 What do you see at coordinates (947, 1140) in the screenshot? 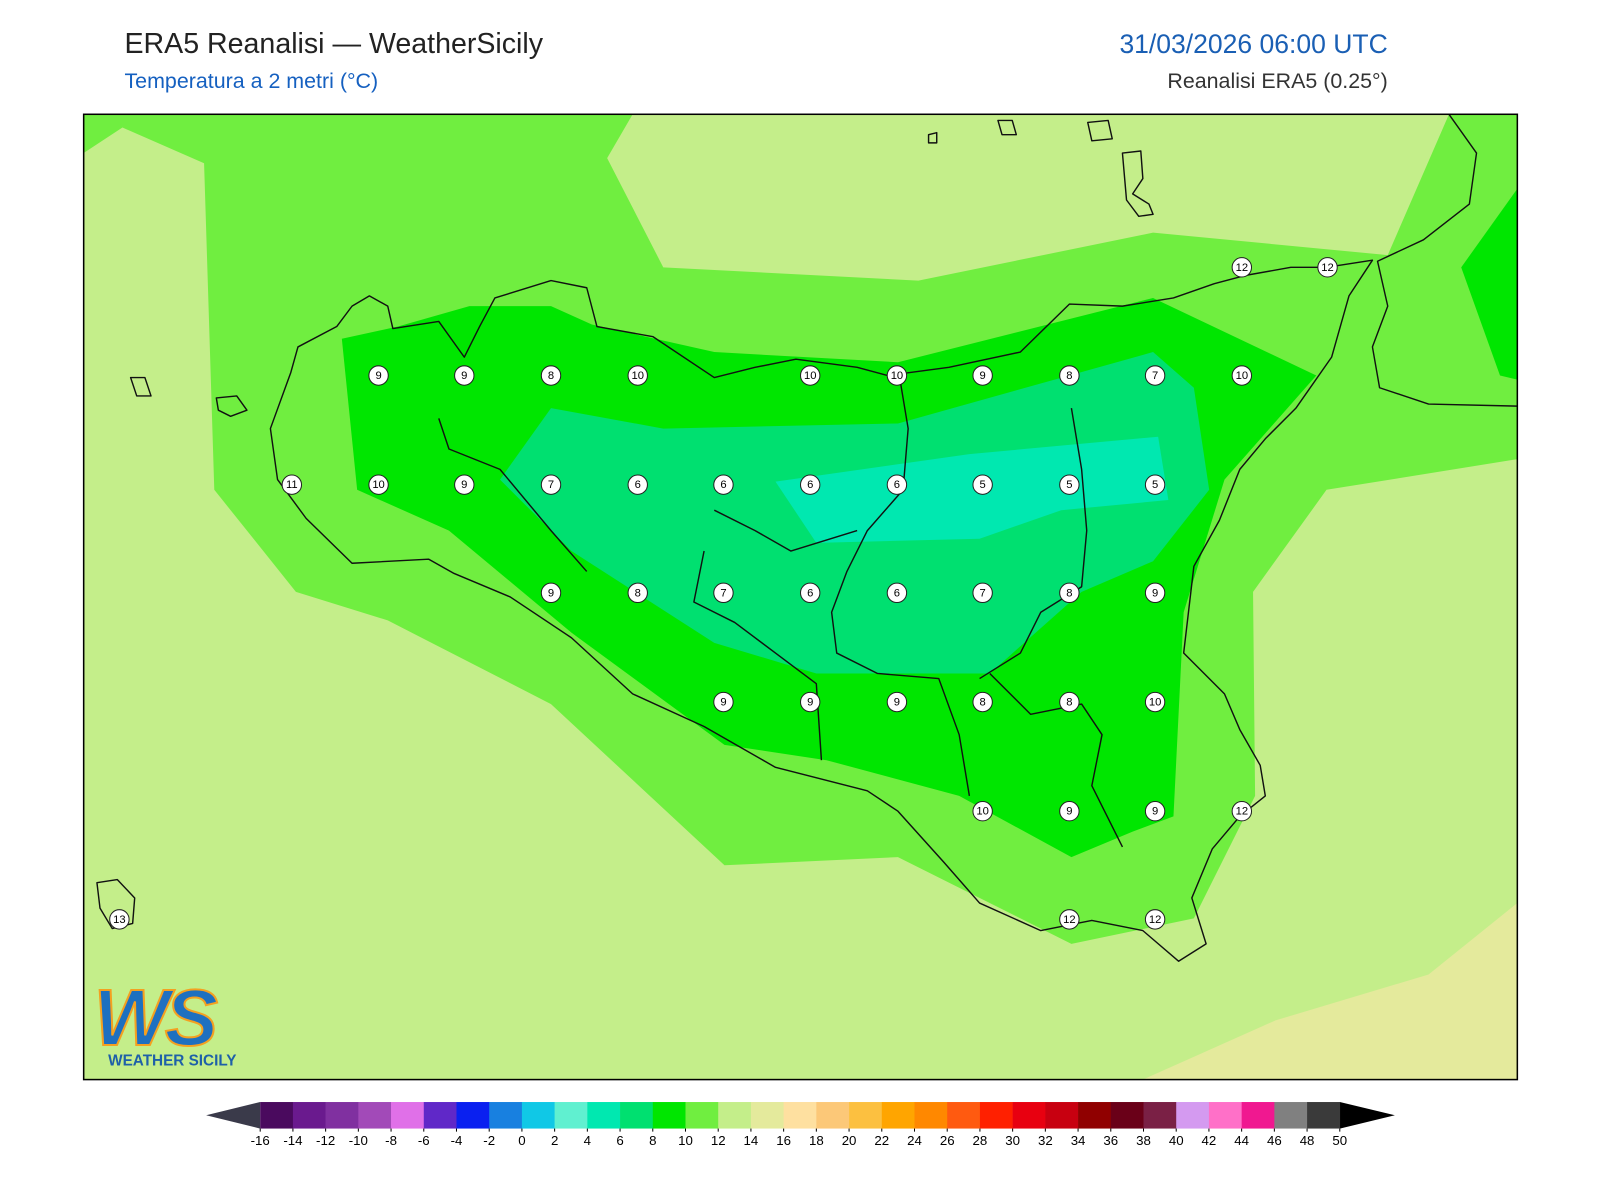
I see `colorbar-tick-label: 26` at bounding box center [947, 1140].